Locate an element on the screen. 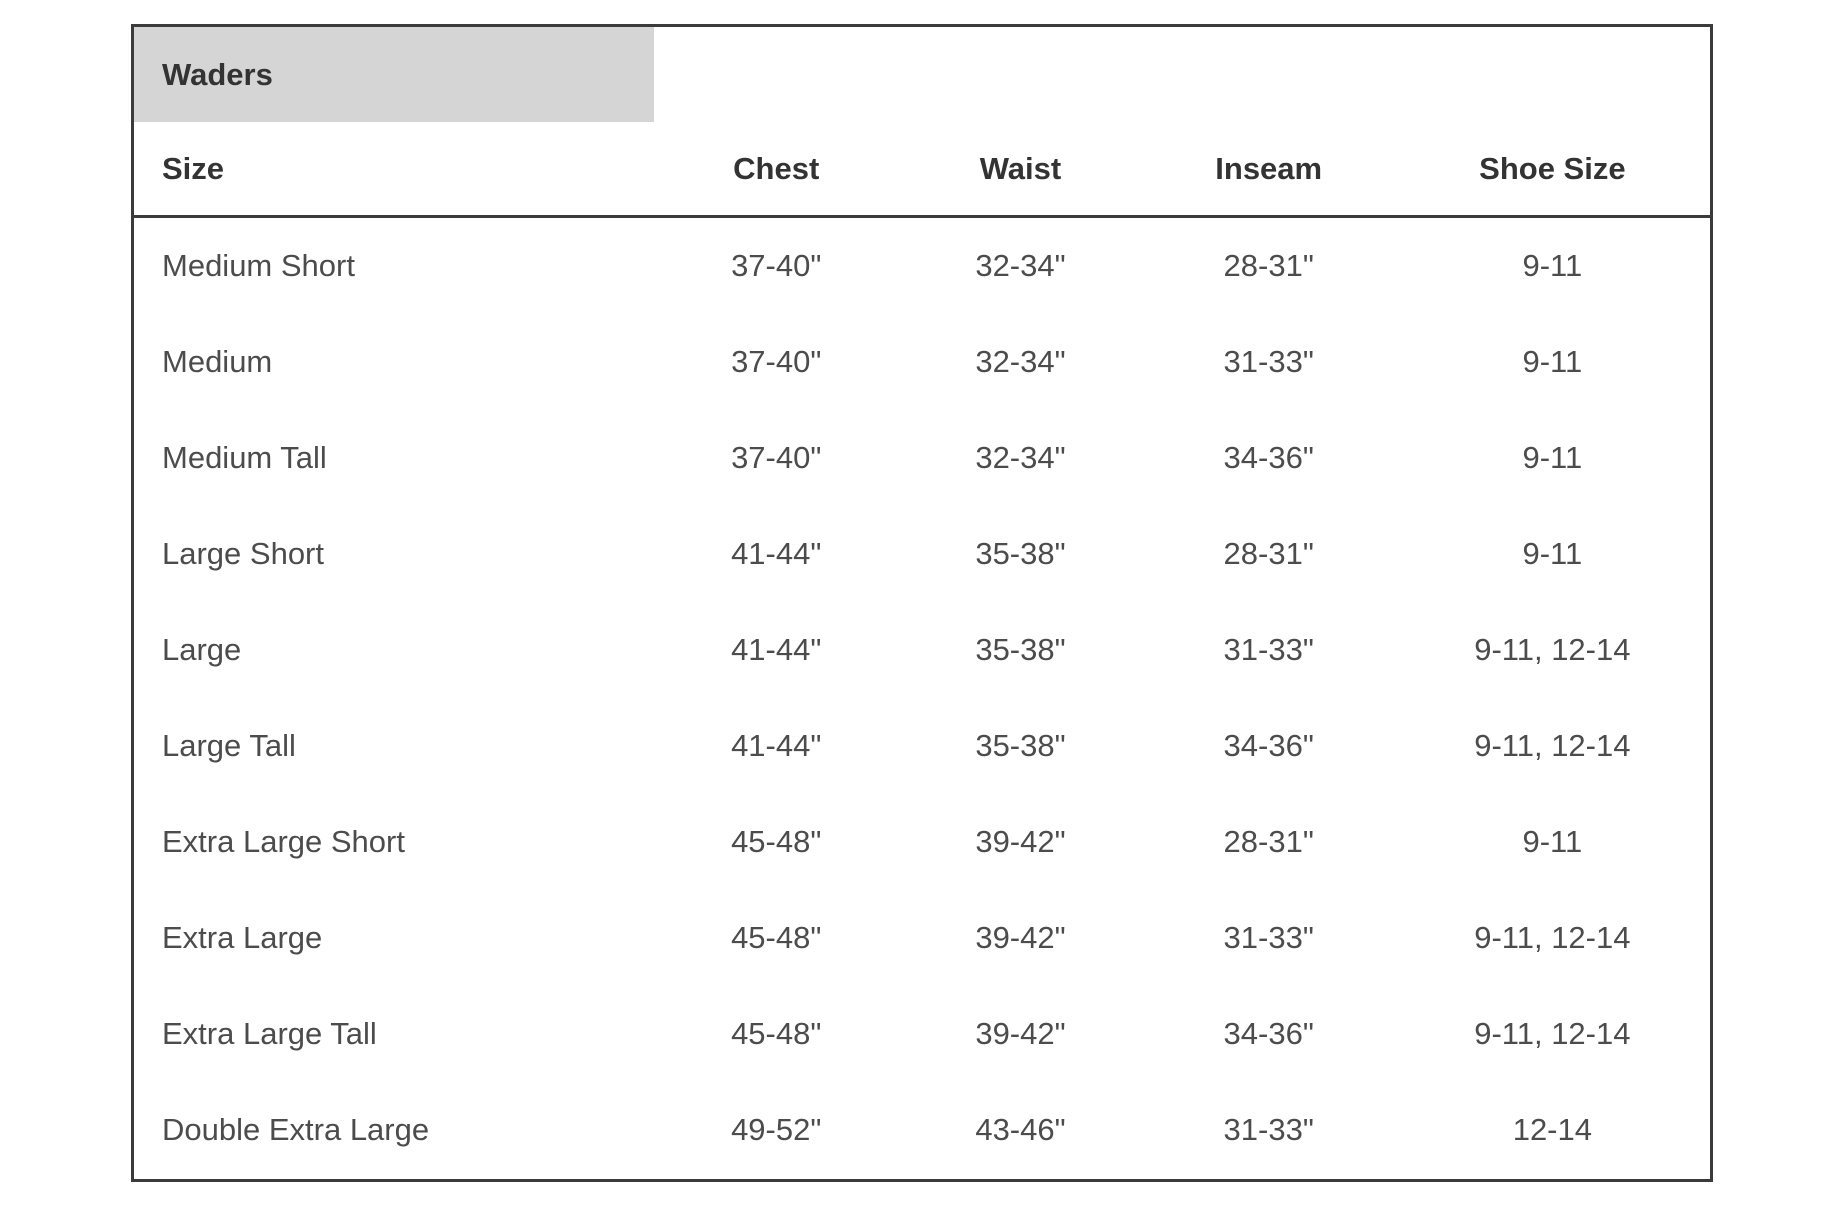  table-row: Medium Tall 37-40" 32-34" 34-36" 9-11 is located at coordinates (922, 458).